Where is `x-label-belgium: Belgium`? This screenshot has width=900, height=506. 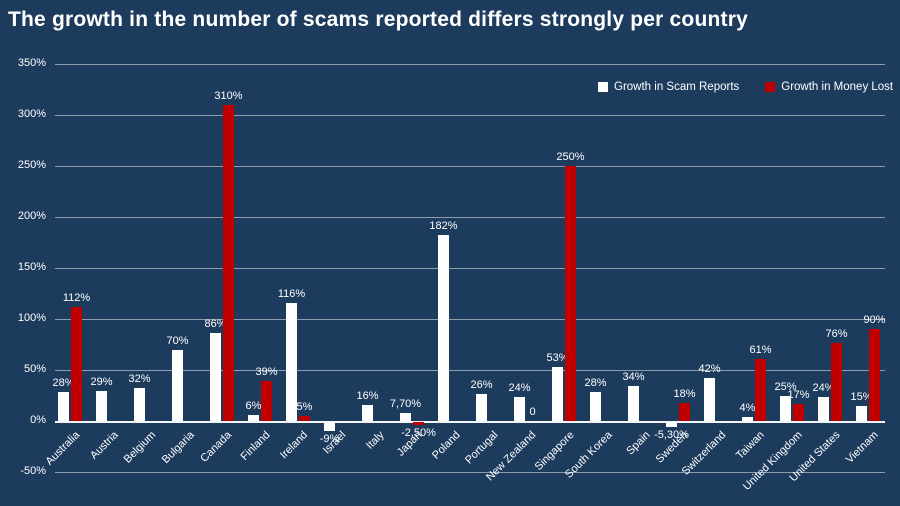 x-label-belgium: Belgium is located at coordinates (140, 447).